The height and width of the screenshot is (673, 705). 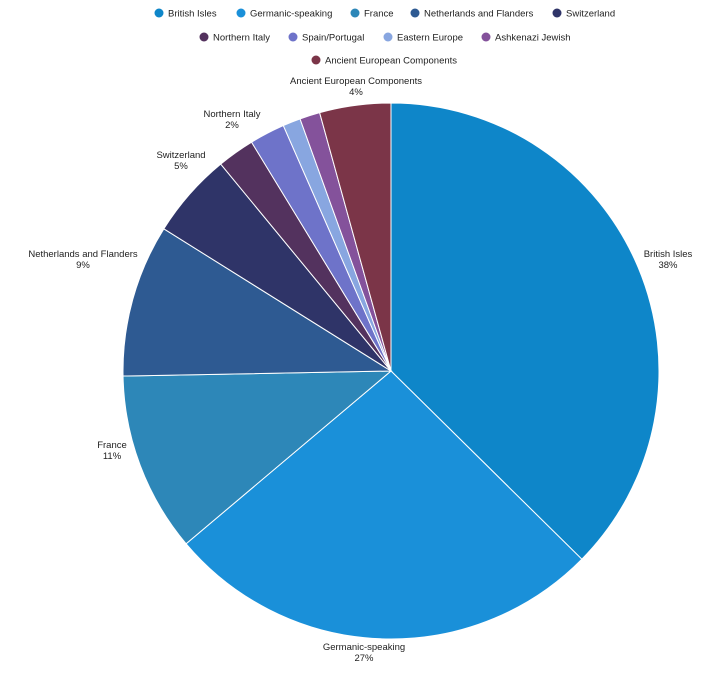 I want to click on legend-item-ancient-european-components: Ancient European Components, so click(x=384, y=61).